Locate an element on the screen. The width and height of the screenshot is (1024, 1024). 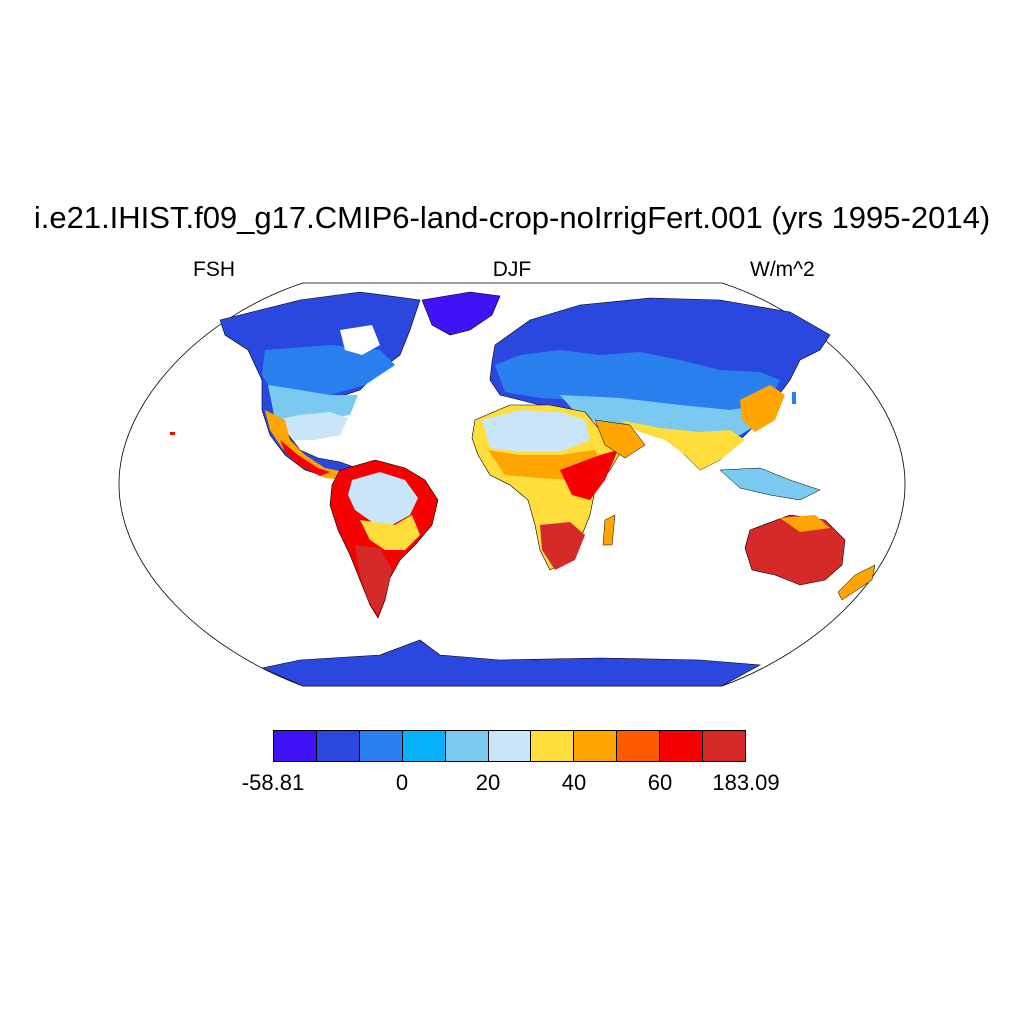
land-east-africa is located at coordinates (589, 475).